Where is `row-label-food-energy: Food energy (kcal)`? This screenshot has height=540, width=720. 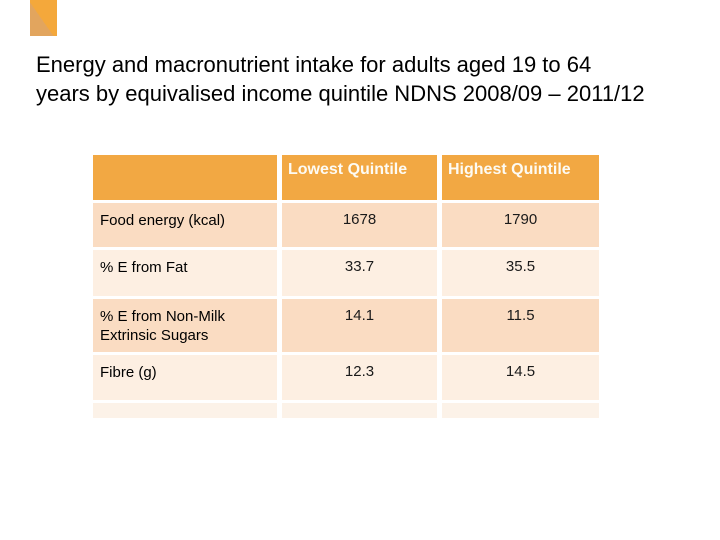 row-label-food-energy: Food energy (kcal) is located at coordinates (185, 225).